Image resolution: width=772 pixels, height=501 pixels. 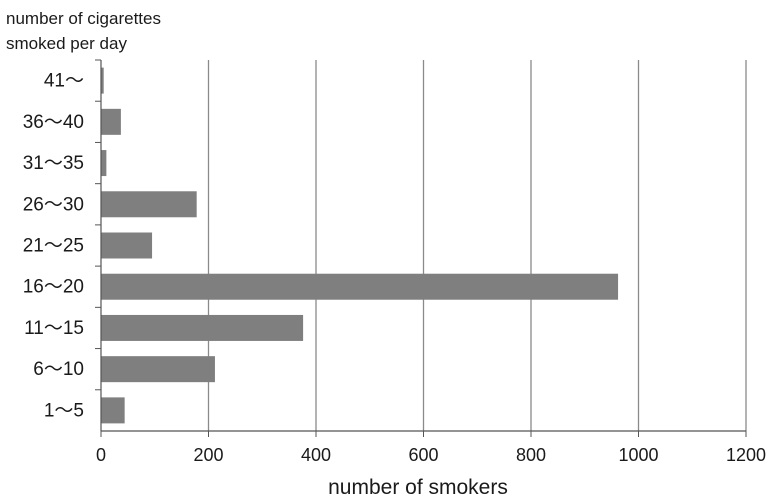 What do you see at coordinates (53, 122) in the screenshot?
I see `category-label-1: 36～40` at bounding box center [53, 122].